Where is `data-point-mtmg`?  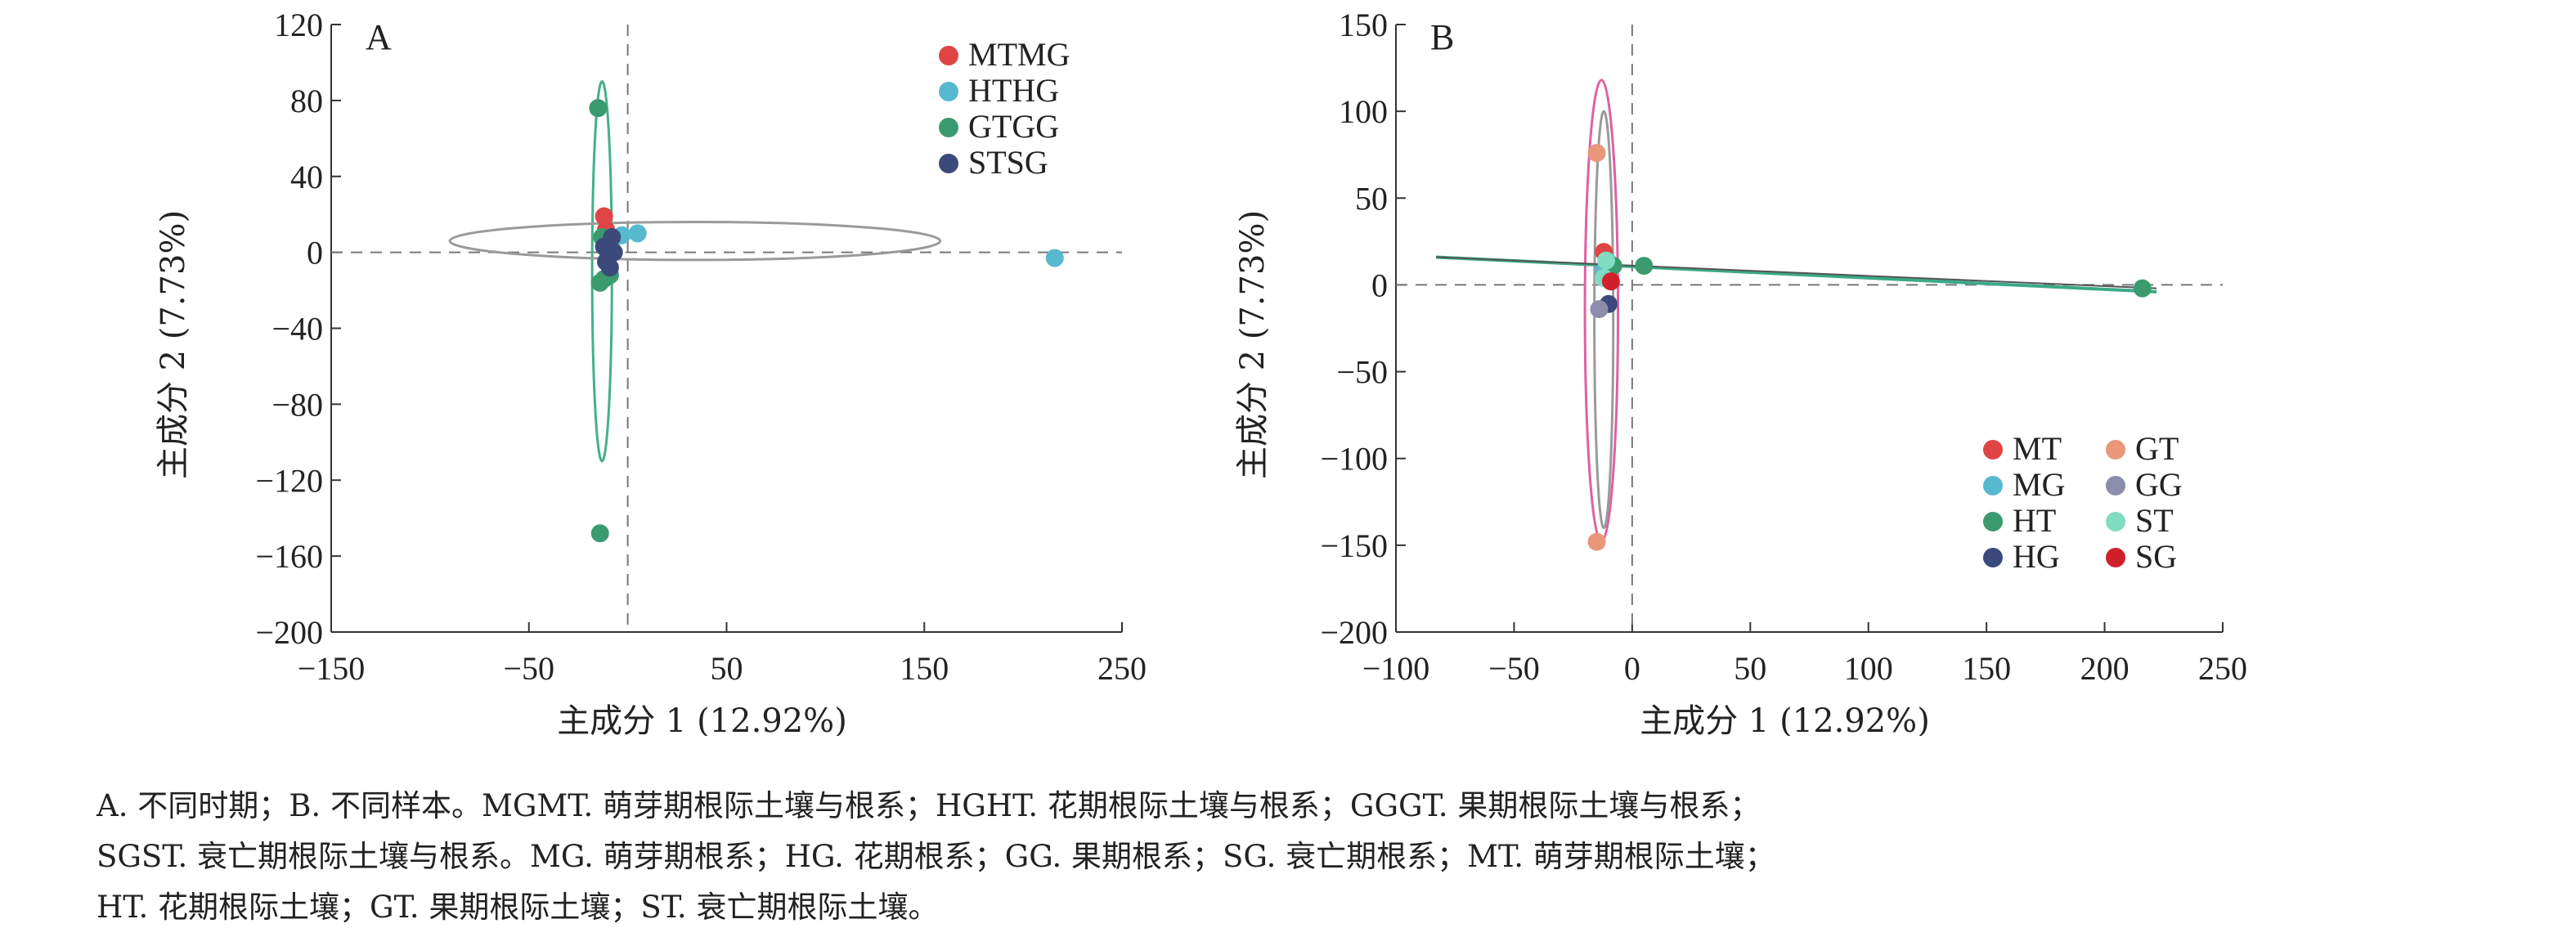
data-point-mtmg is located at coordinates (604, 216).